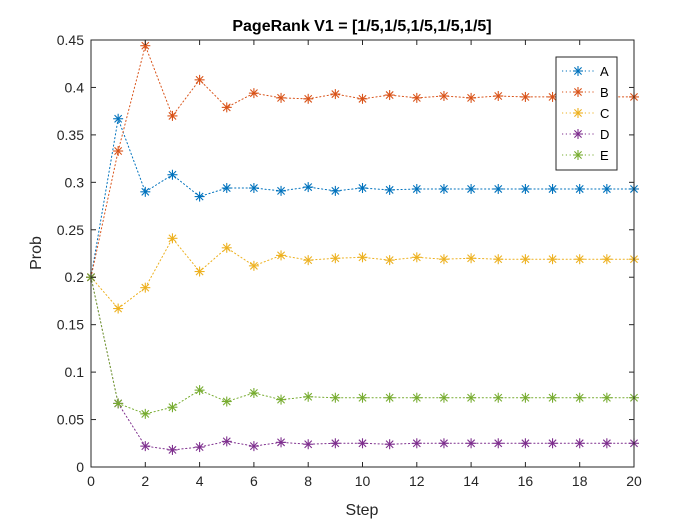  I want to click on legend-marker-b, so click(578, 92).